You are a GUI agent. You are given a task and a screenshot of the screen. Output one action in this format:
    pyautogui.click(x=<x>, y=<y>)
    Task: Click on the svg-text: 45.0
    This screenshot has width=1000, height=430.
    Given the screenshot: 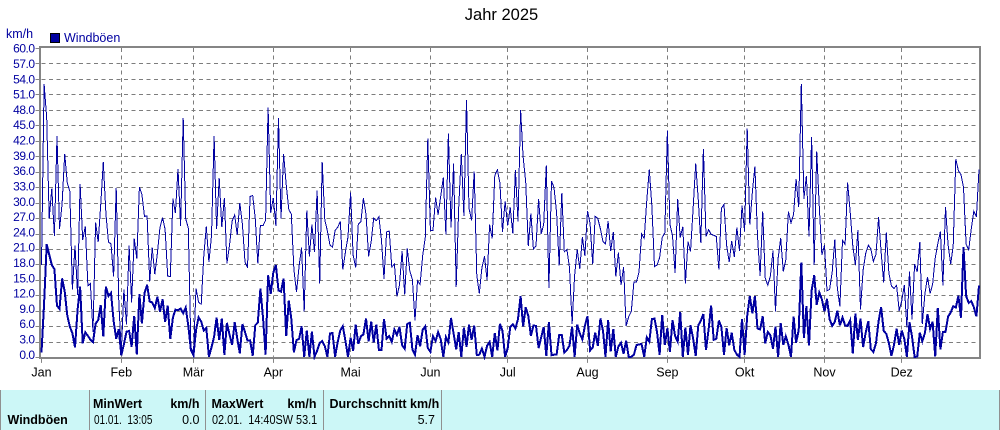 What is the action you would take?
    pyautogui.click(x=24, y=125)
    